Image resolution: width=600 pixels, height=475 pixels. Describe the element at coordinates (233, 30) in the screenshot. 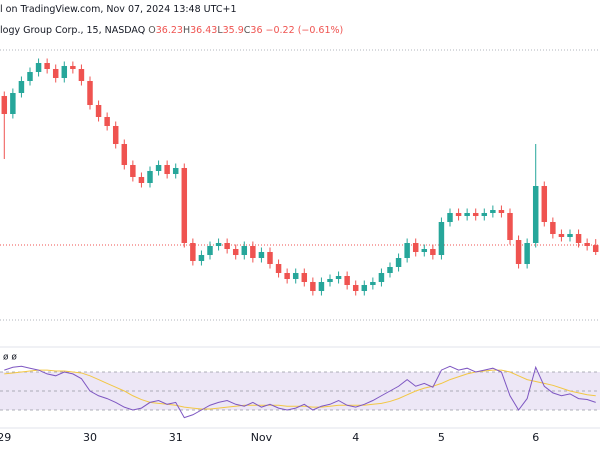

I see `legend-value: 35.9` at that location.